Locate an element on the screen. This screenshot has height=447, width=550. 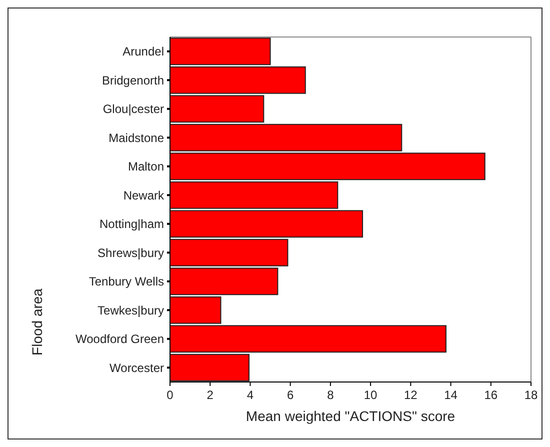
y-tick-label: Notting|ham is located at coordinates (132, 224).